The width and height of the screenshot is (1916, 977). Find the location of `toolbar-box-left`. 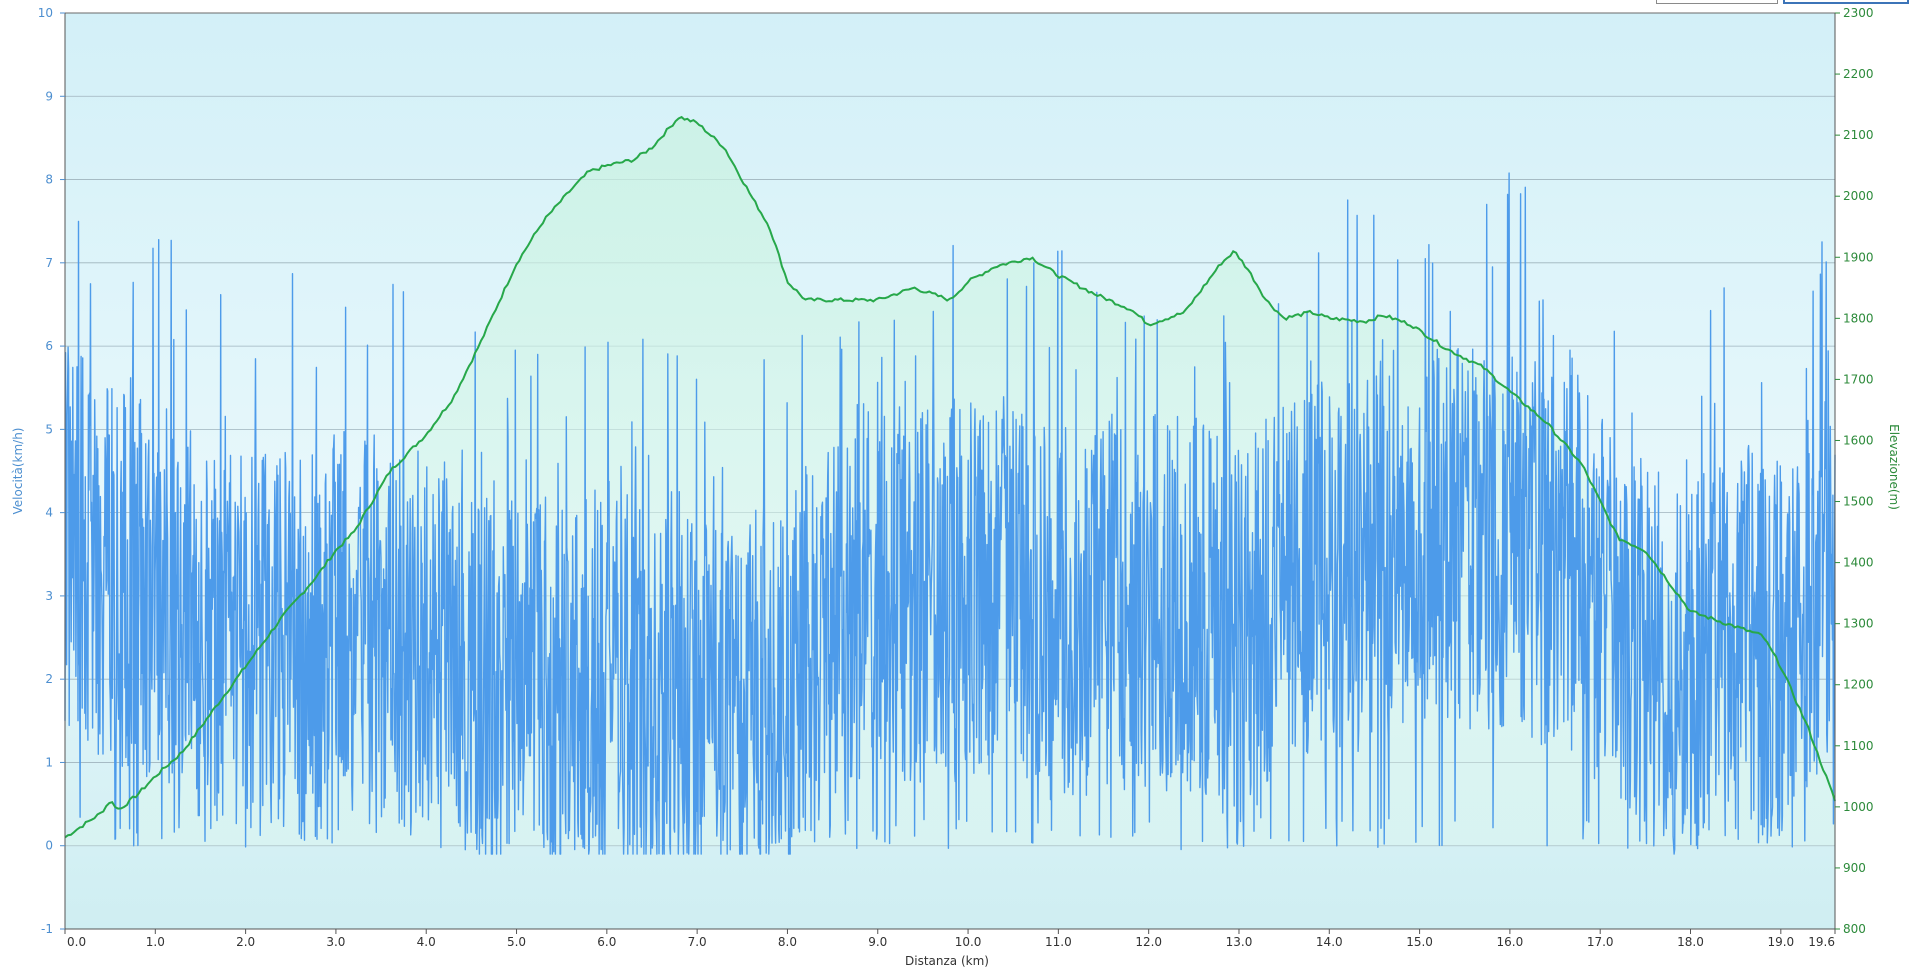

toolbar-box-left is located at coordinates (1717, 2).